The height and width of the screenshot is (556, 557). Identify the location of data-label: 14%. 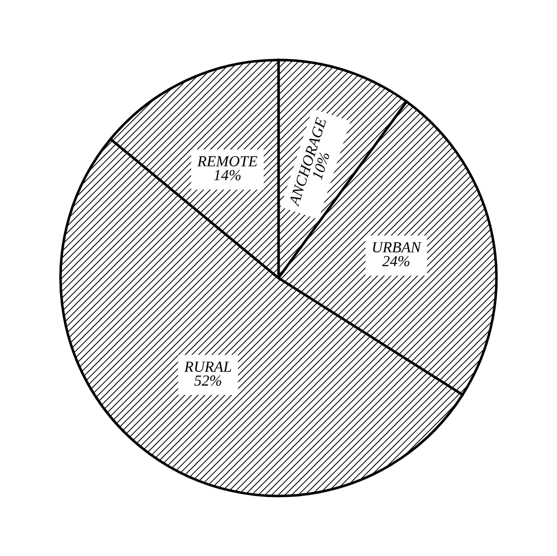
(227, 175).